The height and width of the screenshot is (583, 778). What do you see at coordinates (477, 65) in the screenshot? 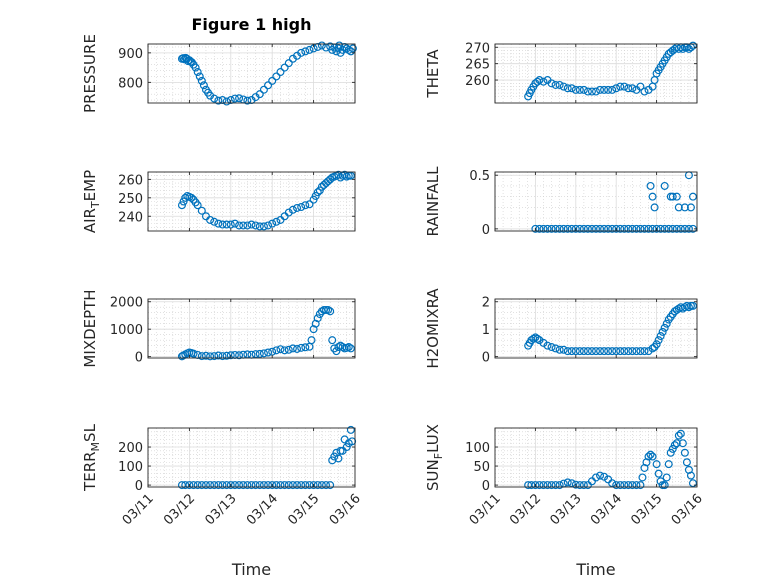
I see `y-tick-label: 265` at bounding box center [477, 65].